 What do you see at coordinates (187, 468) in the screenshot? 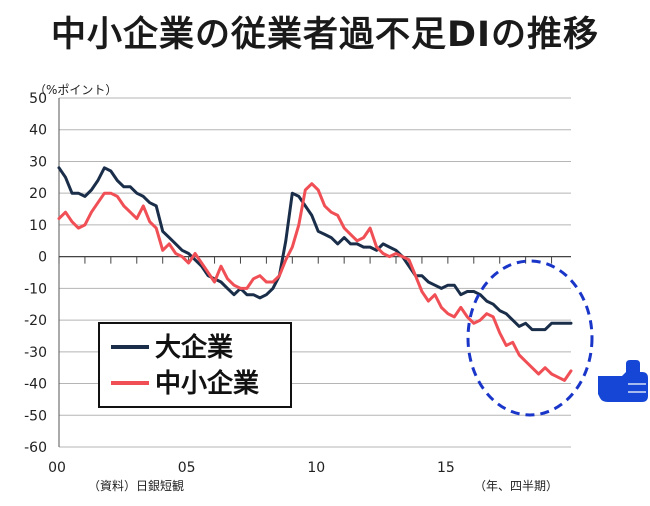
I see `x-tick-label: 05` at bounding box center [187, 468].